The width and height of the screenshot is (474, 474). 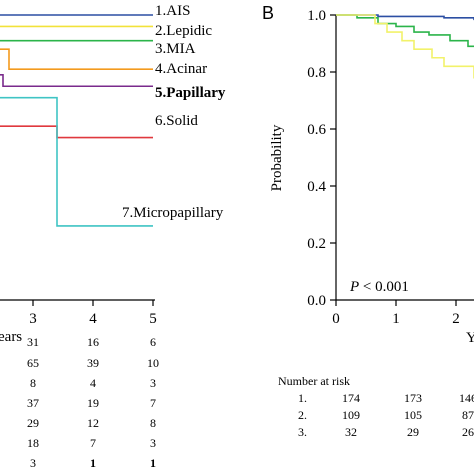 I want to click on panel-b-x-tick-label: 0, so click(x=336, y=319).